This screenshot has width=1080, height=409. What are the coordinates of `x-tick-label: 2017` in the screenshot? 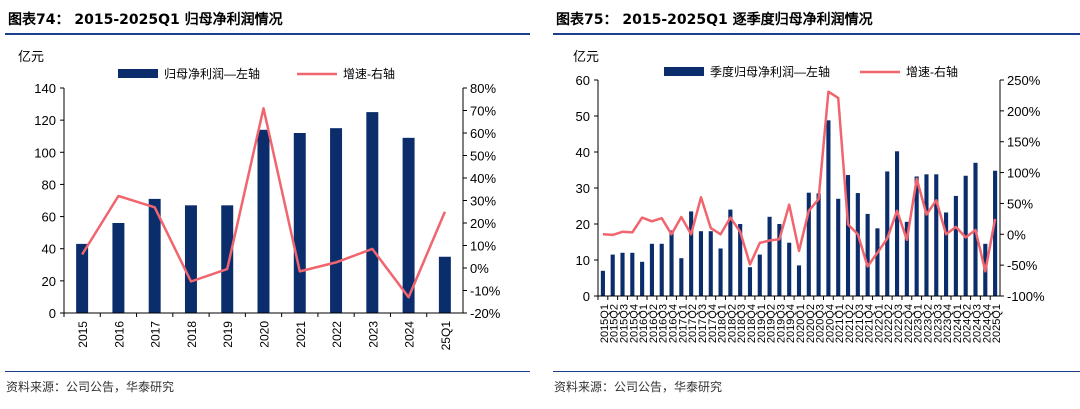 It's located at (156, 334).